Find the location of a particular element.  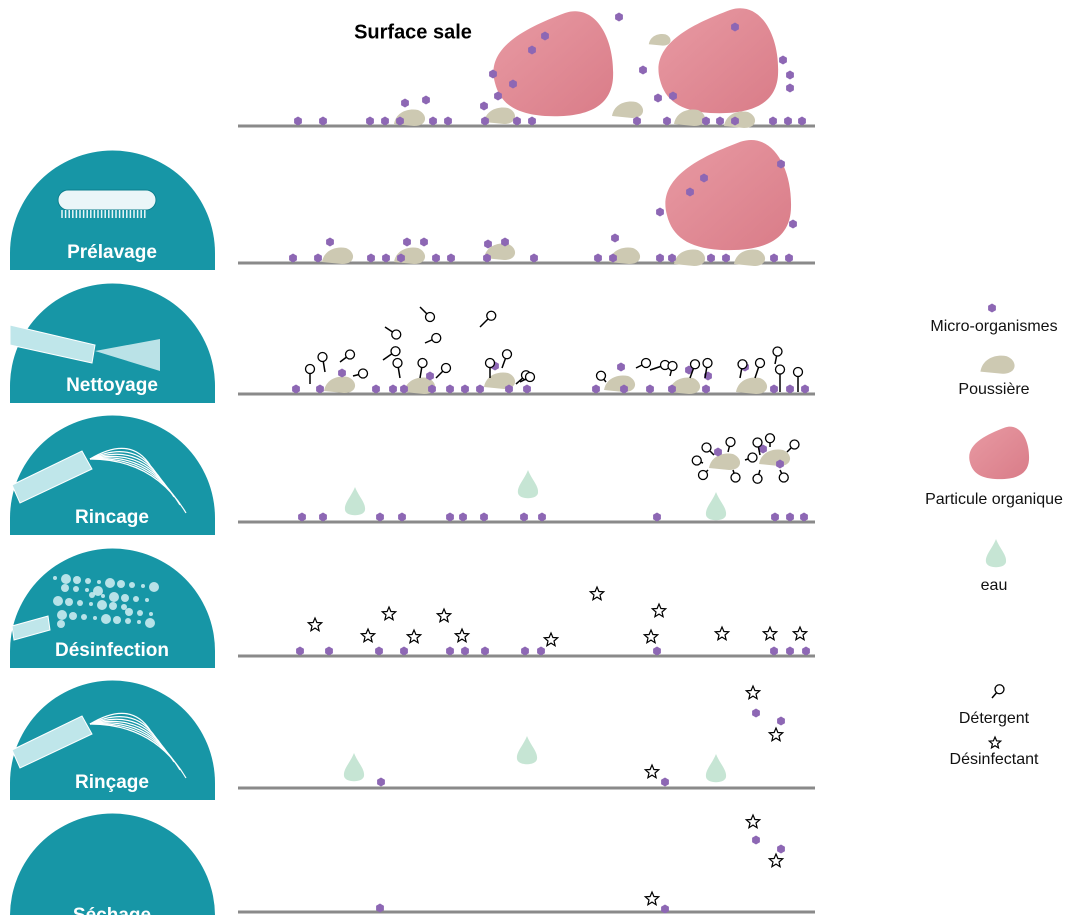

legend-label: Désinfectant is located at coordinates (994, 759).